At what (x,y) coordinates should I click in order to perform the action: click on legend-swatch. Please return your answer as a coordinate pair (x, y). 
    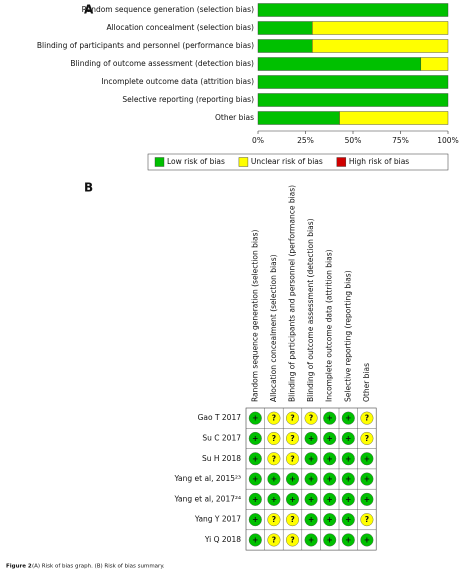
    Looking at the image, I should click on (341, 162).